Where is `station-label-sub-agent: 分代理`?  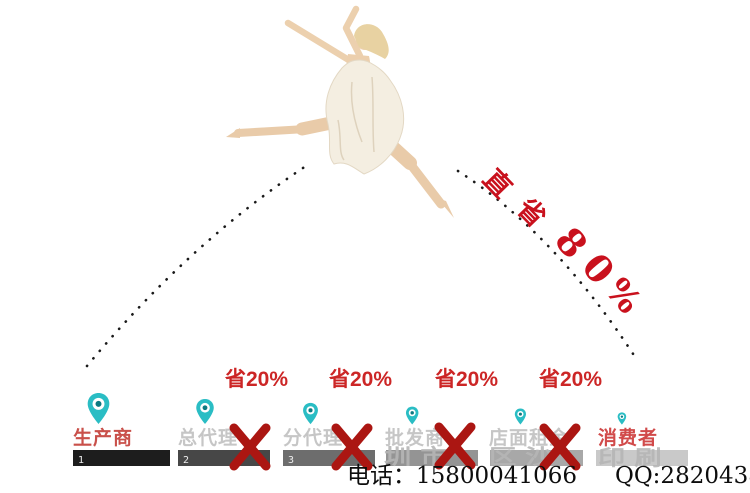 station-label-sub-agent: 分代理 is located at coordinates (313, 438).